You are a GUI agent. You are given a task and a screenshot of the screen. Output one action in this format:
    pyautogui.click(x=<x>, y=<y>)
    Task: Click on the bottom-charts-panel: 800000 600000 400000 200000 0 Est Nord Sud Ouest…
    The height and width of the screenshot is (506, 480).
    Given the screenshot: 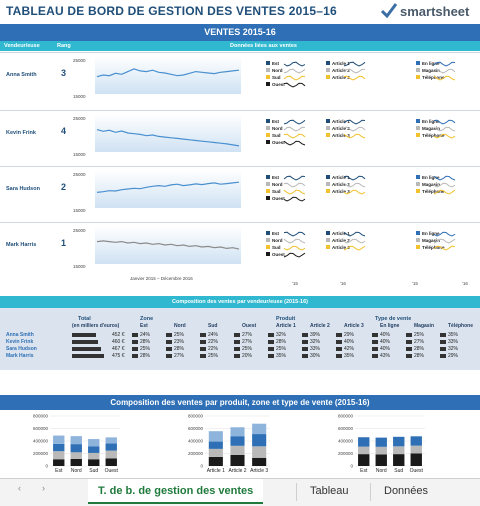 What is the action you would take?
    pyautogui.click(x=240, y=444)
    